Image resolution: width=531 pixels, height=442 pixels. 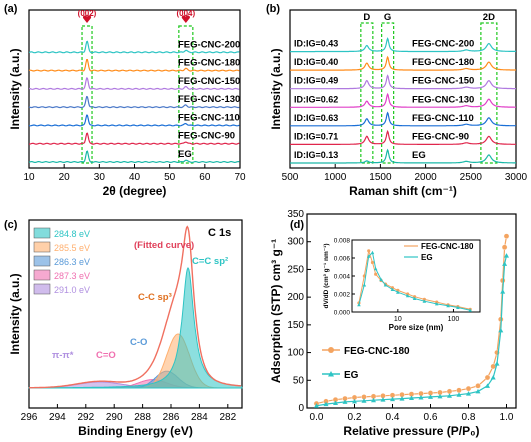 What do you see at coordinates (15, 88) in the screenshot?
I see `panel-a-ylabel: Intensity (a.u.)` at bounding box center [15, 88].